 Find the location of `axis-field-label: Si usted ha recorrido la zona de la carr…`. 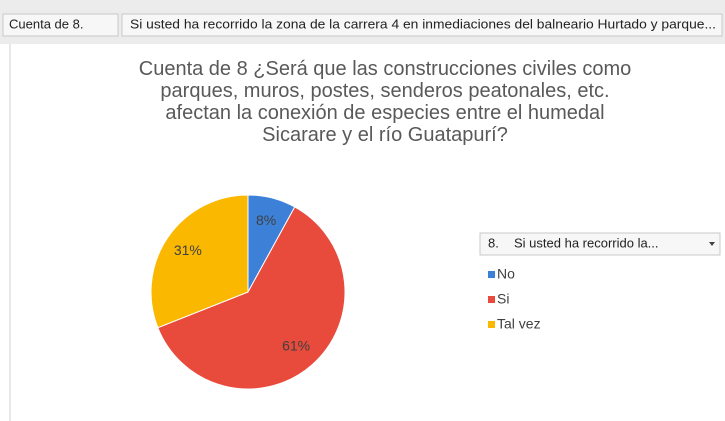

axis-field-label: Si usted ha recorrido la zona de la carr… is located at coordinates (423, 23).